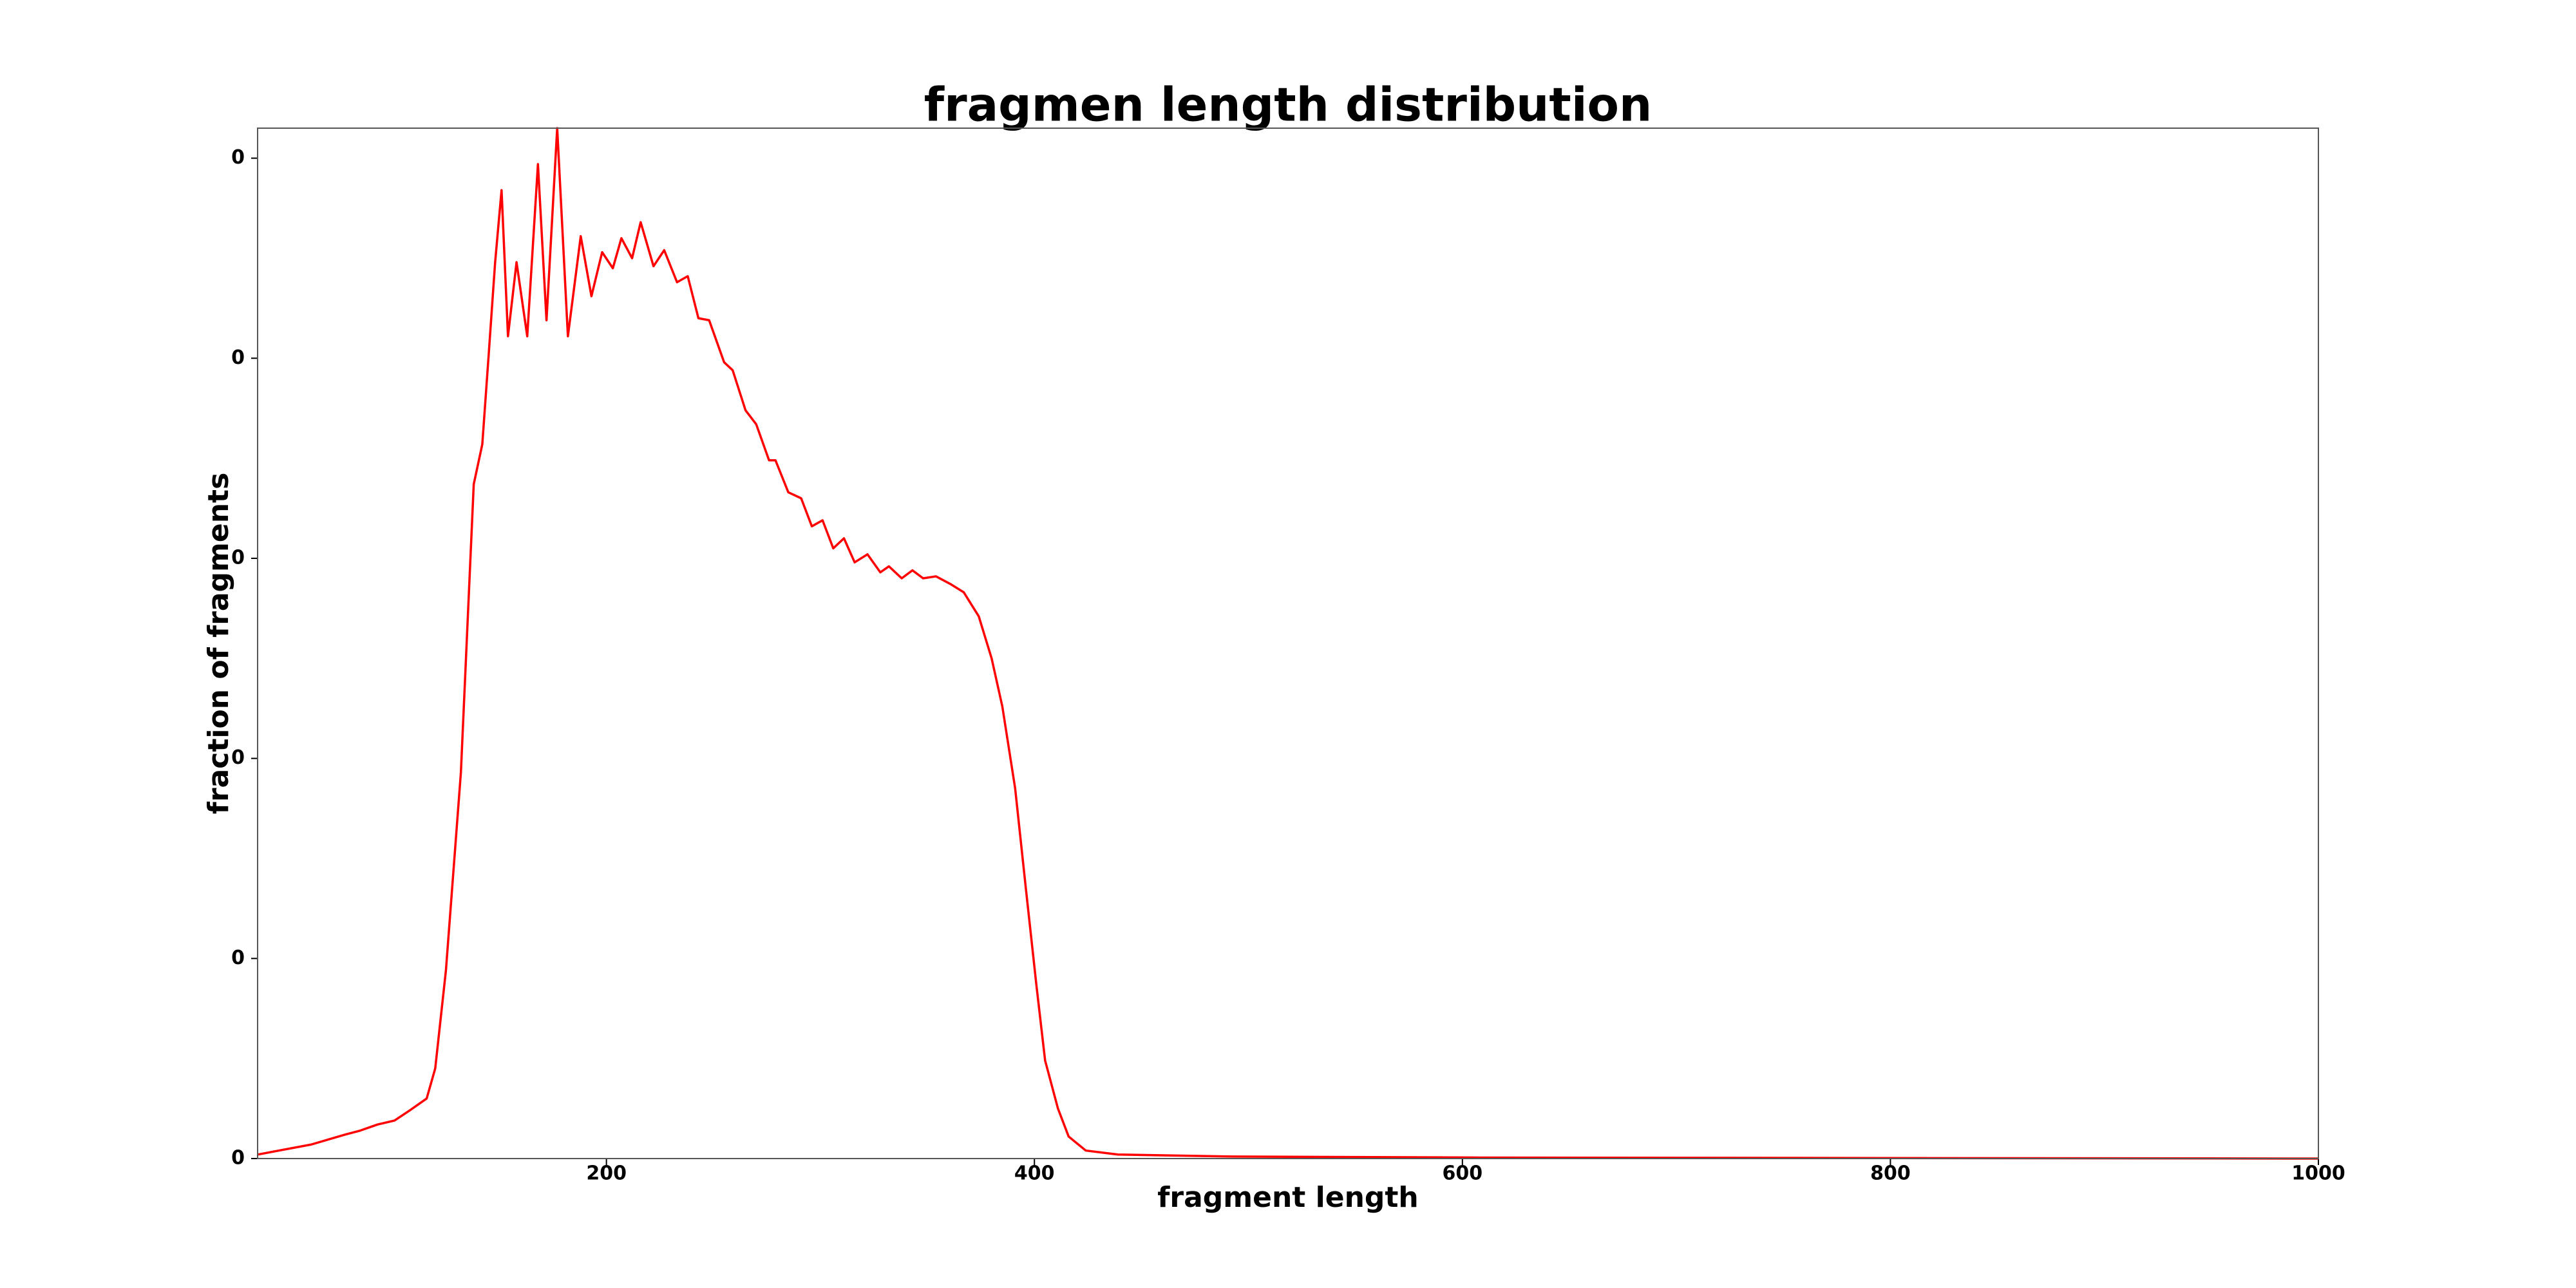  Describe the element at coordinates (1463, 1173) in the screenshot. I see `x-tick-label: 600` at that location.